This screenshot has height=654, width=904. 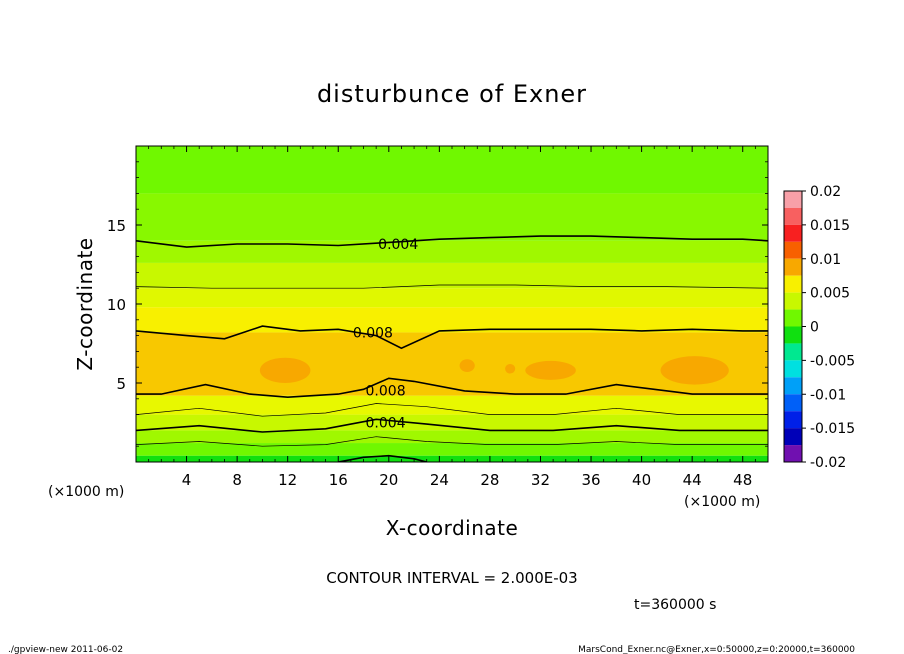 I want to click on contour-label-3: 0.008, so click(x=386, y=391).